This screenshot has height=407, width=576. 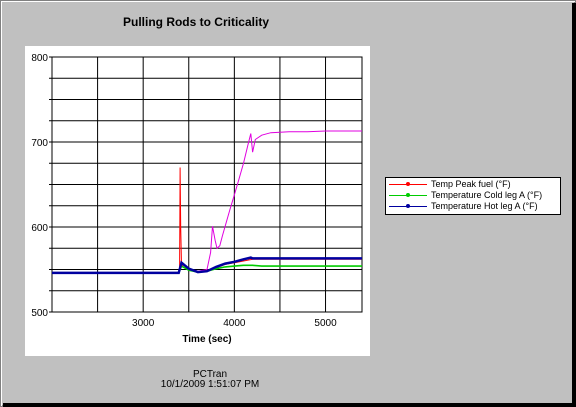 What do you see at coordinates (143, 323) in the screenshot?
I see `x-tick-label: 3000` at bounding box center [143, 323].